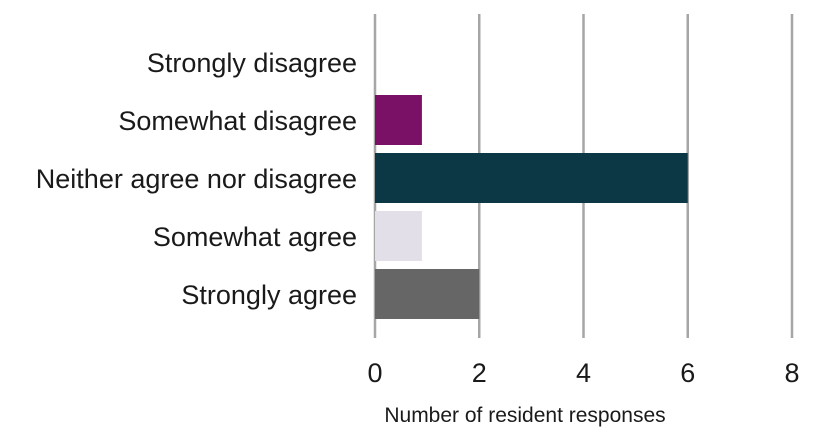  Describe the element at coordinates (791, 373) in the screenshot. I see `x-tick-label: 8` at that location.